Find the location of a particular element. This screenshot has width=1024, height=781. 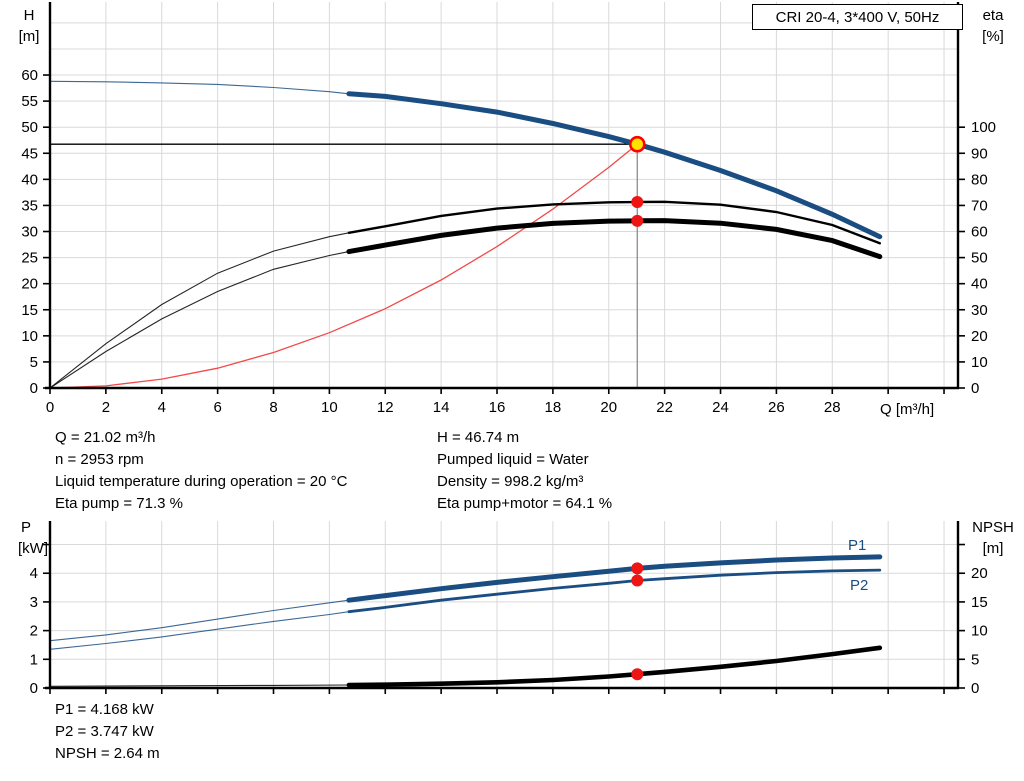

series-eta_pump is located at coordinates (614, 222).